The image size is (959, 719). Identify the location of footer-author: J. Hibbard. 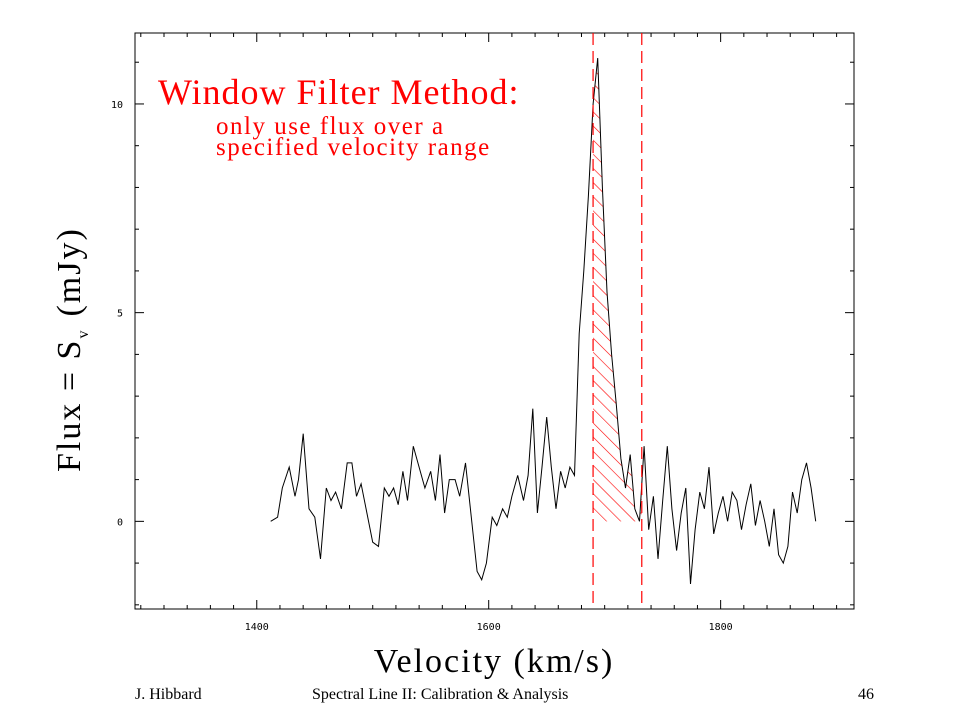
(168, 694).